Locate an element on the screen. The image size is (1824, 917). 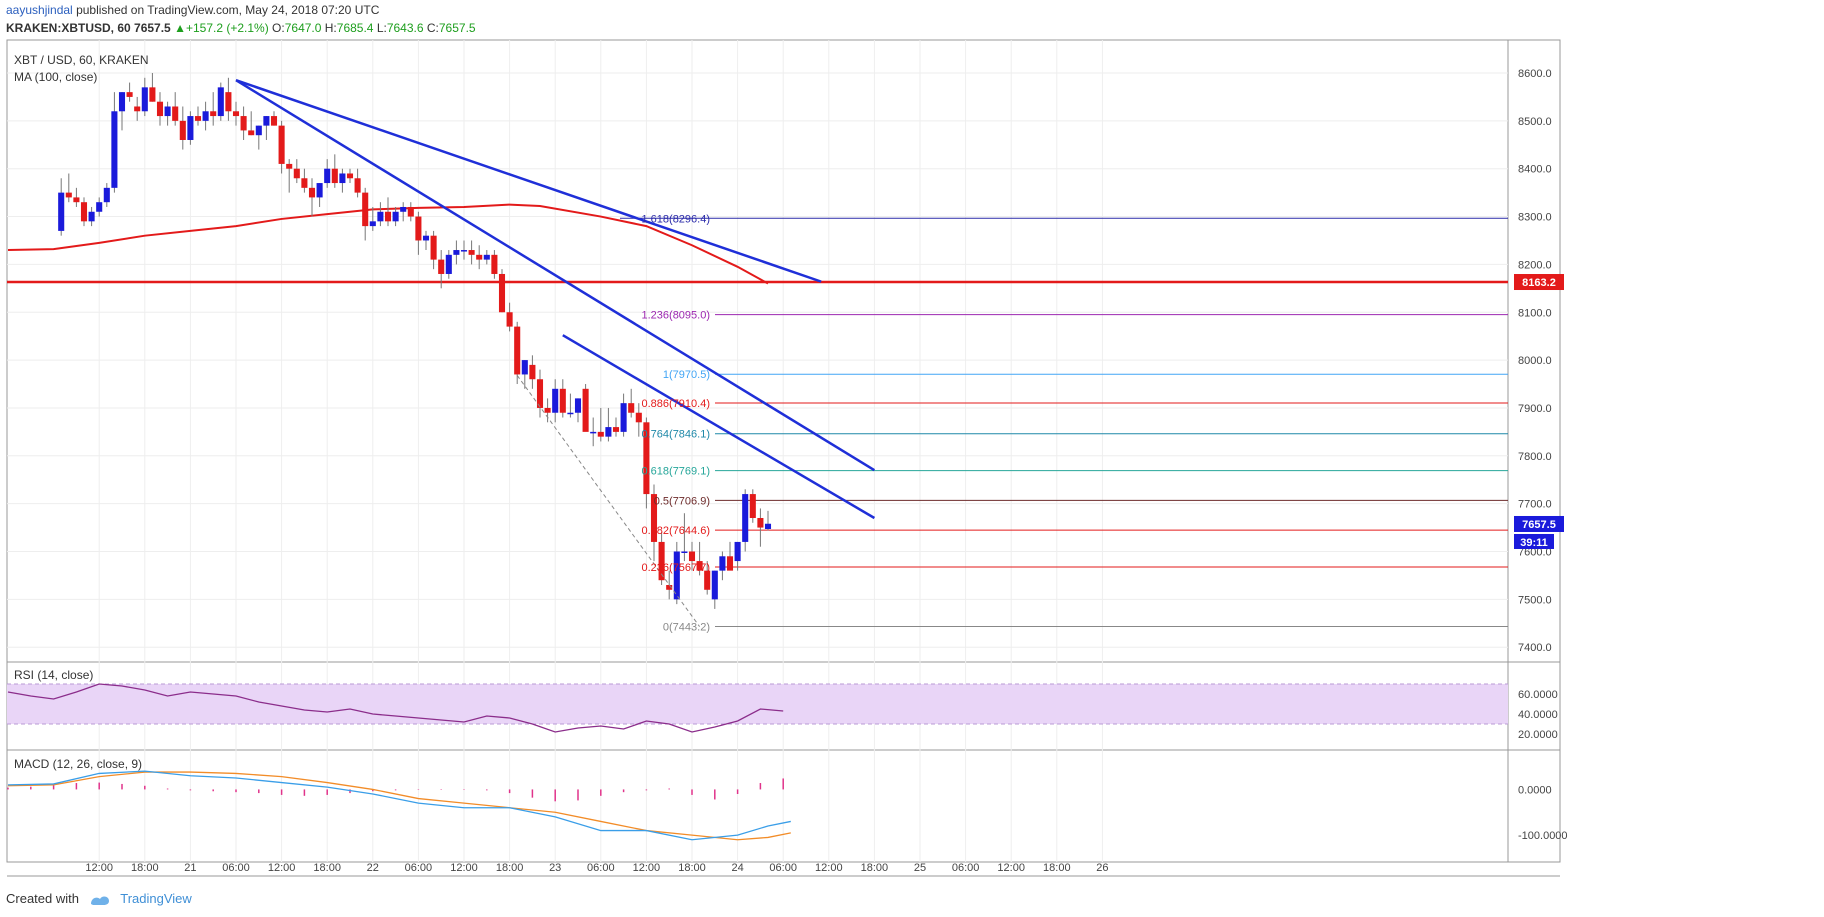
close-value: 7657.5 is located at coordinates (457, 28).